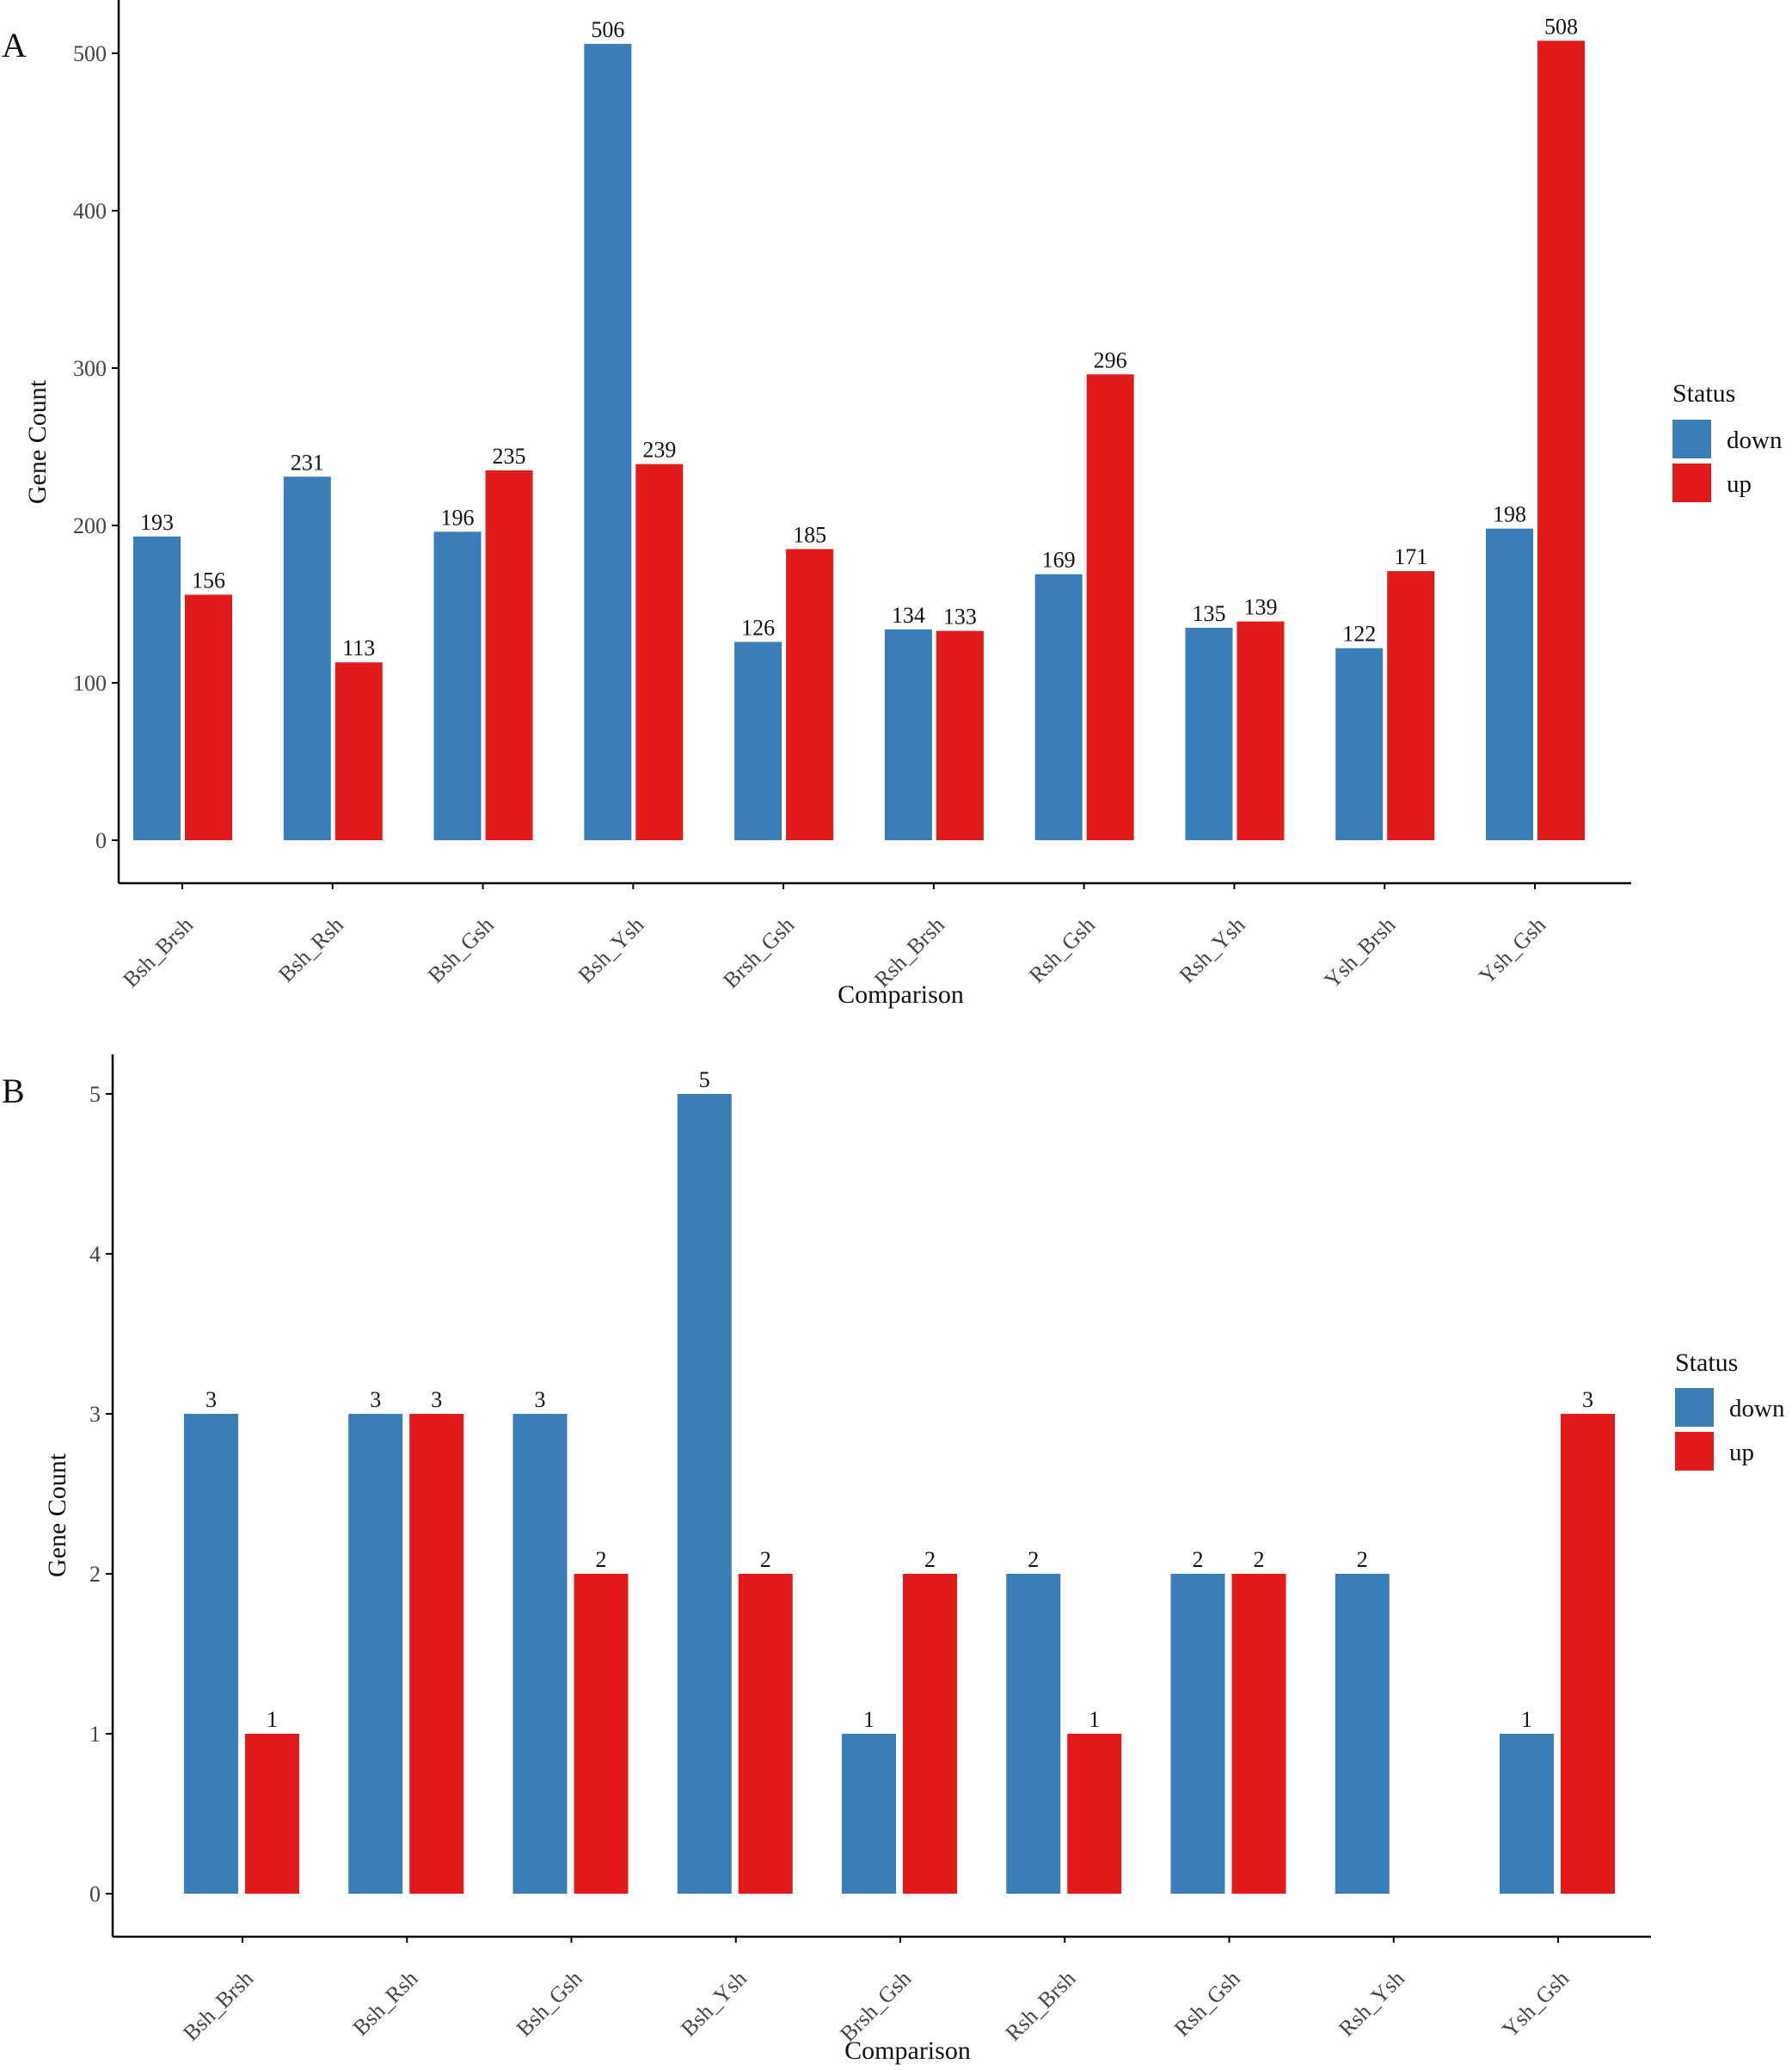 Image resolution: width=1792 pixels, height=2070 pixels. I want to click on data-label: 113, so click(358, 648).